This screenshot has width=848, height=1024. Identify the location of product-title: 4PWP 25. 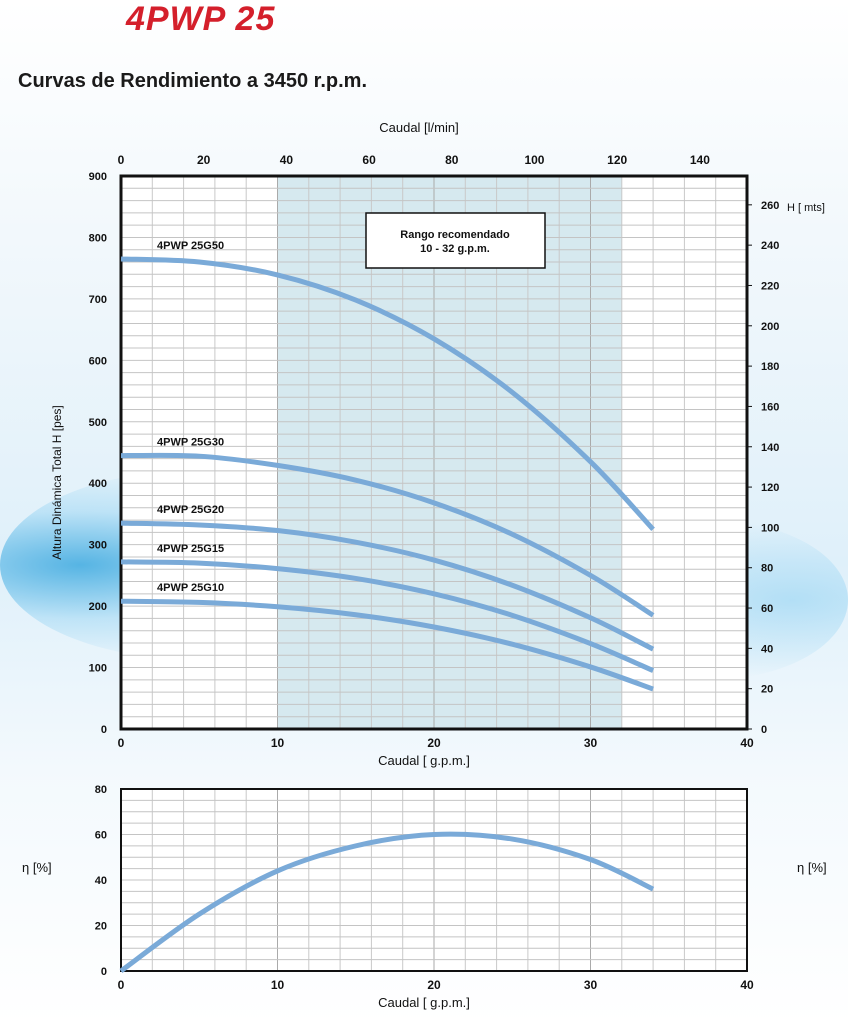
(201, 19).